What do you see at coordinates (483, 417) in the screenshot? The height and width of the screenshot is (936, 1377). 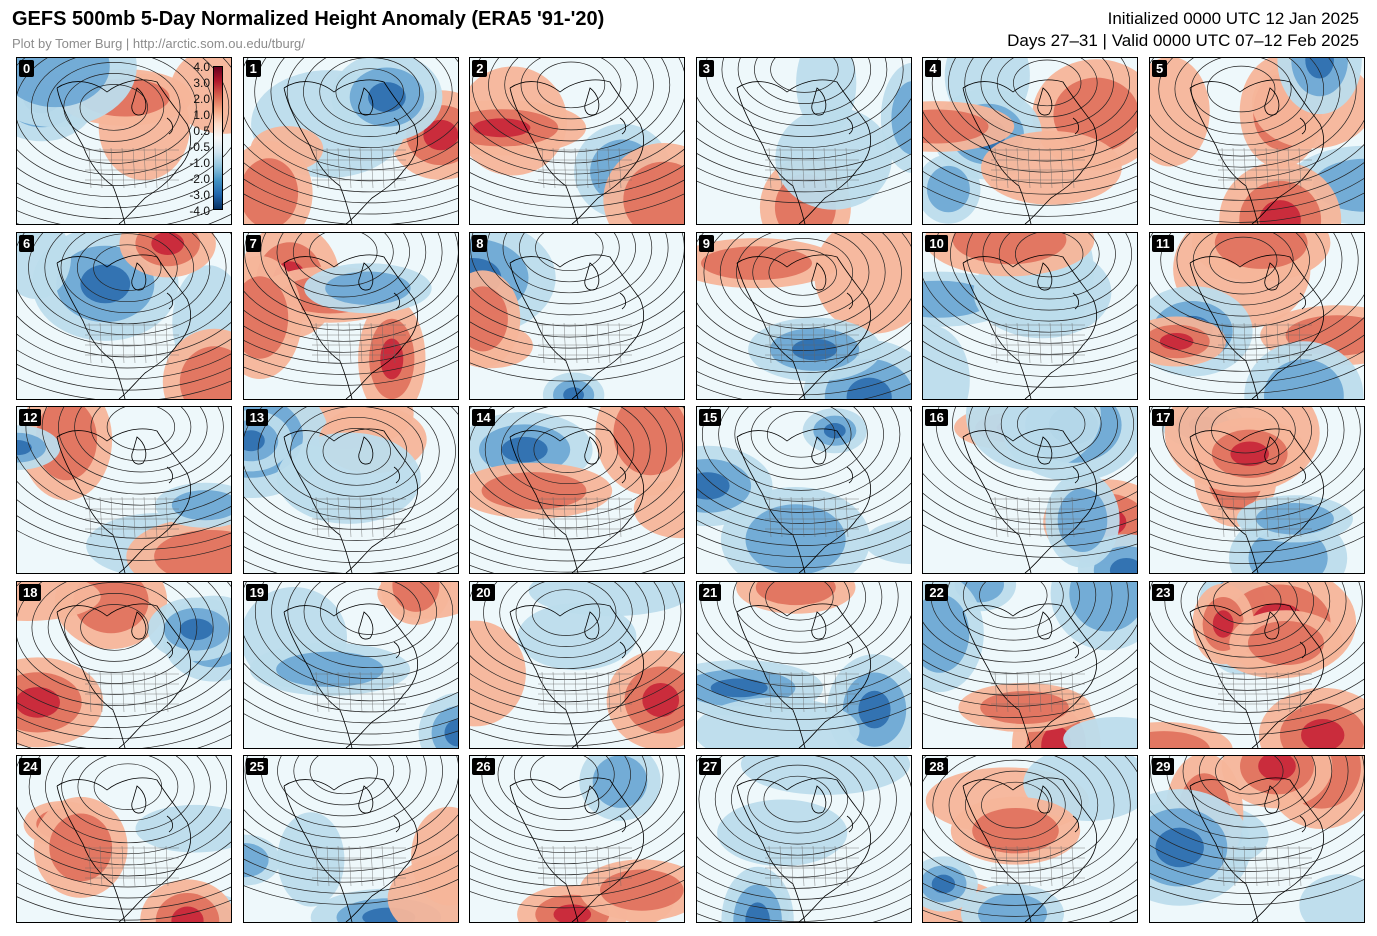 I see `member-number-badge: 14` at bounding box center [483, 417].